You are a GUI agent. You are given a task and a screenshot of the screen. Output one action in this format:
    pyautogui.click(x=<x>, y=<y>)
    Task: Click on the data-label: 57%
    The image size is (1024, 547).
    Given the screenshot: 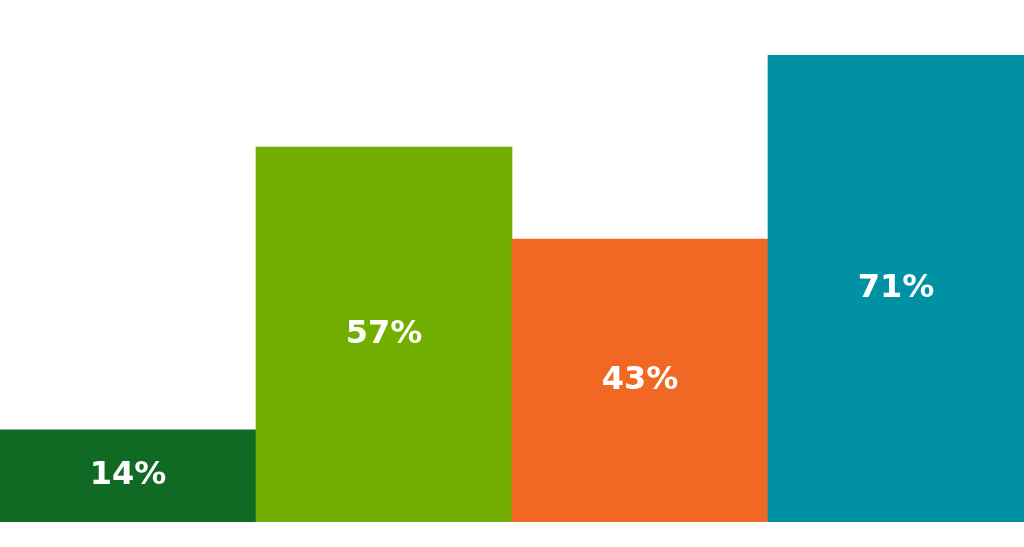 What is the action you would take?
    pyautogui.click(x=384, y=331)
    